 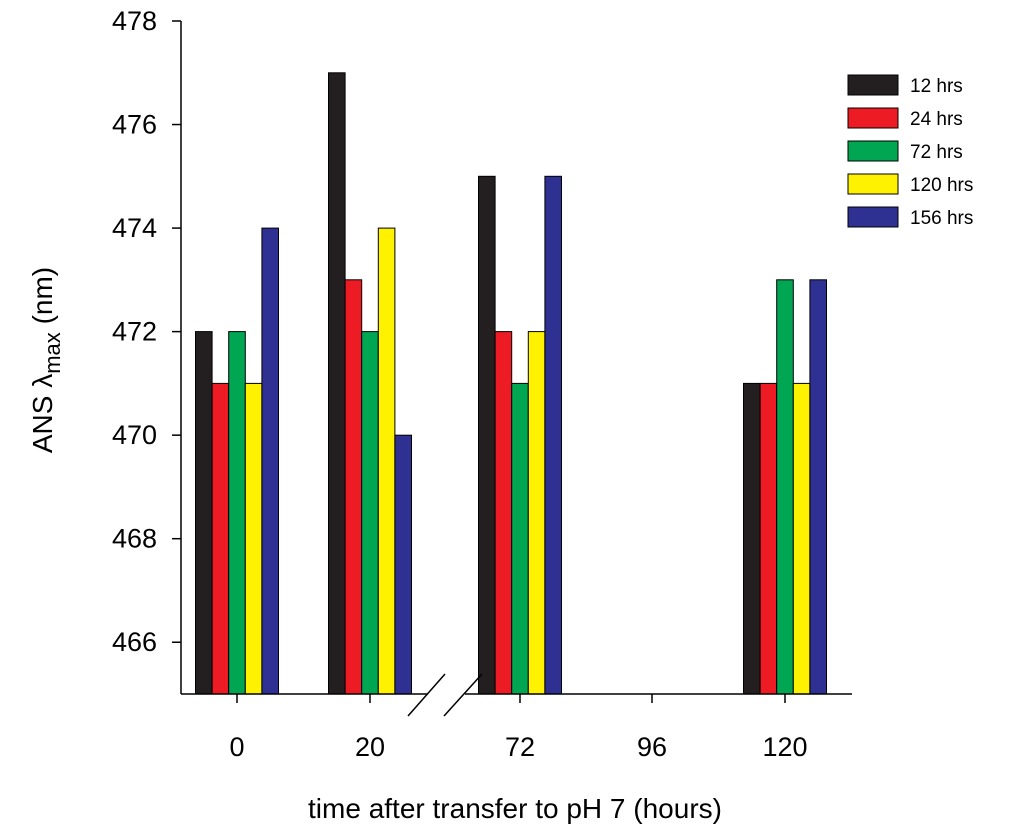 I want to click on legend: 12 hrs 24 hrs 72 hrs 120 hrs 156 hrs, so click(x=910, y=151).